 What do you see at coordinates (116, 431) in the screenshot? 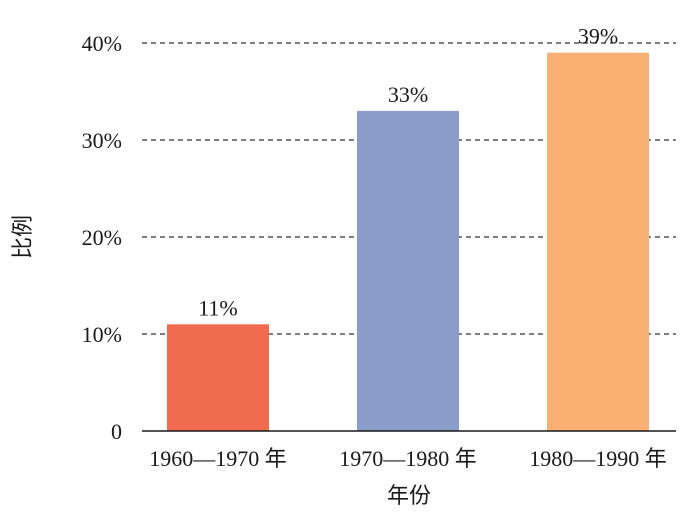
I see `y-tick-label: 0` at bounding box center [116, 431].